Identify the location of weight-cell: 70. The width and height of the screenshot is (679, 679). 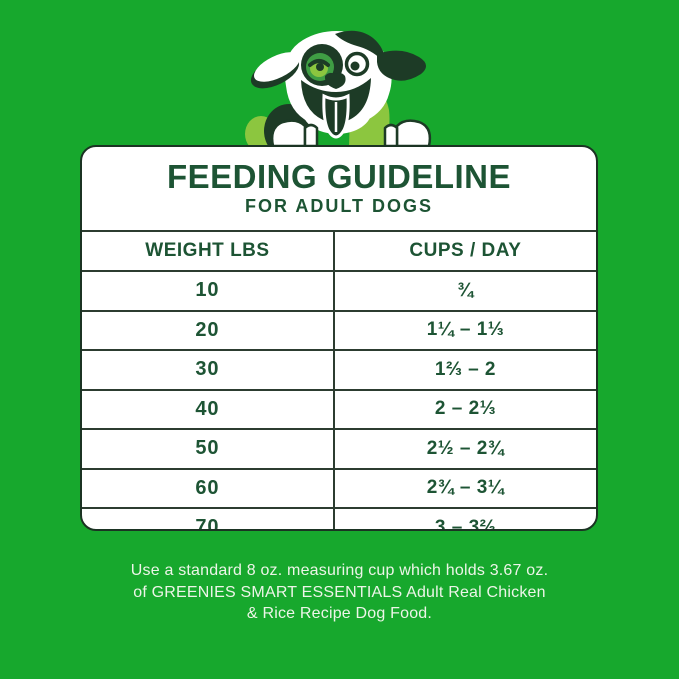
(208, 519).